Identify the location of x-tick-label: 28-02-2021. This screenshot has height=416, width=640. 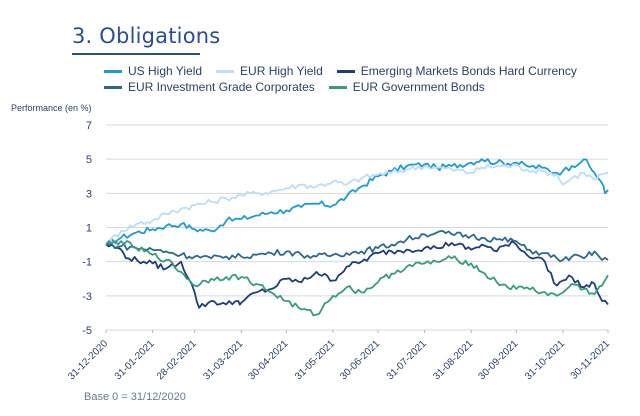
(177, 360).